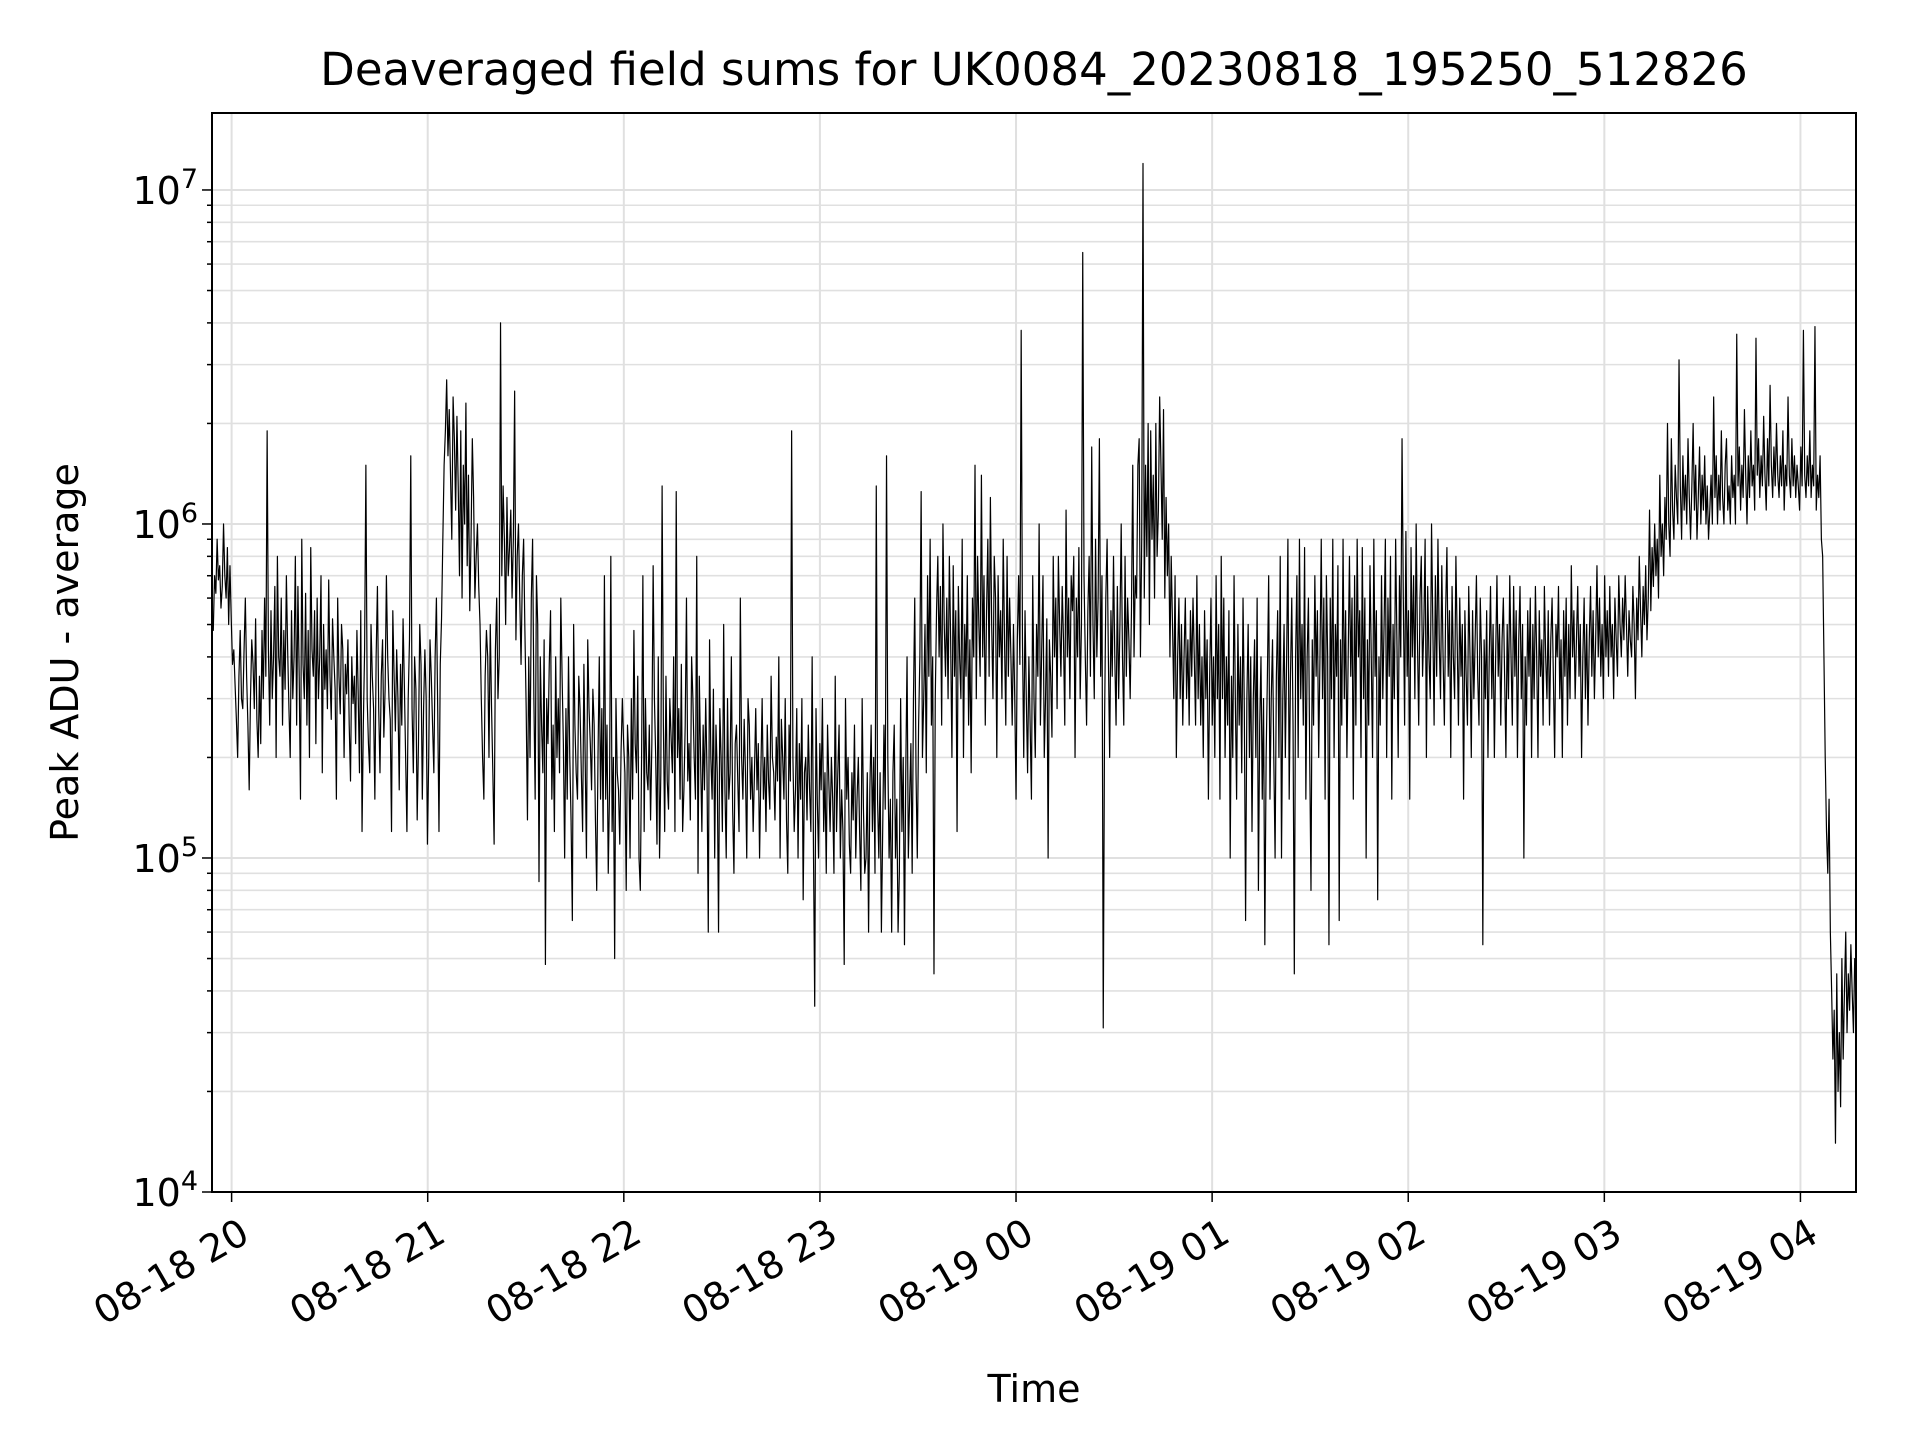 Image resolution: width=1920 pixels, height=1444 pixels. What do you see at coordinates (165, 188) in the screenshot?
I see `y-tick-label: 107` at bounding box center [165, 188].